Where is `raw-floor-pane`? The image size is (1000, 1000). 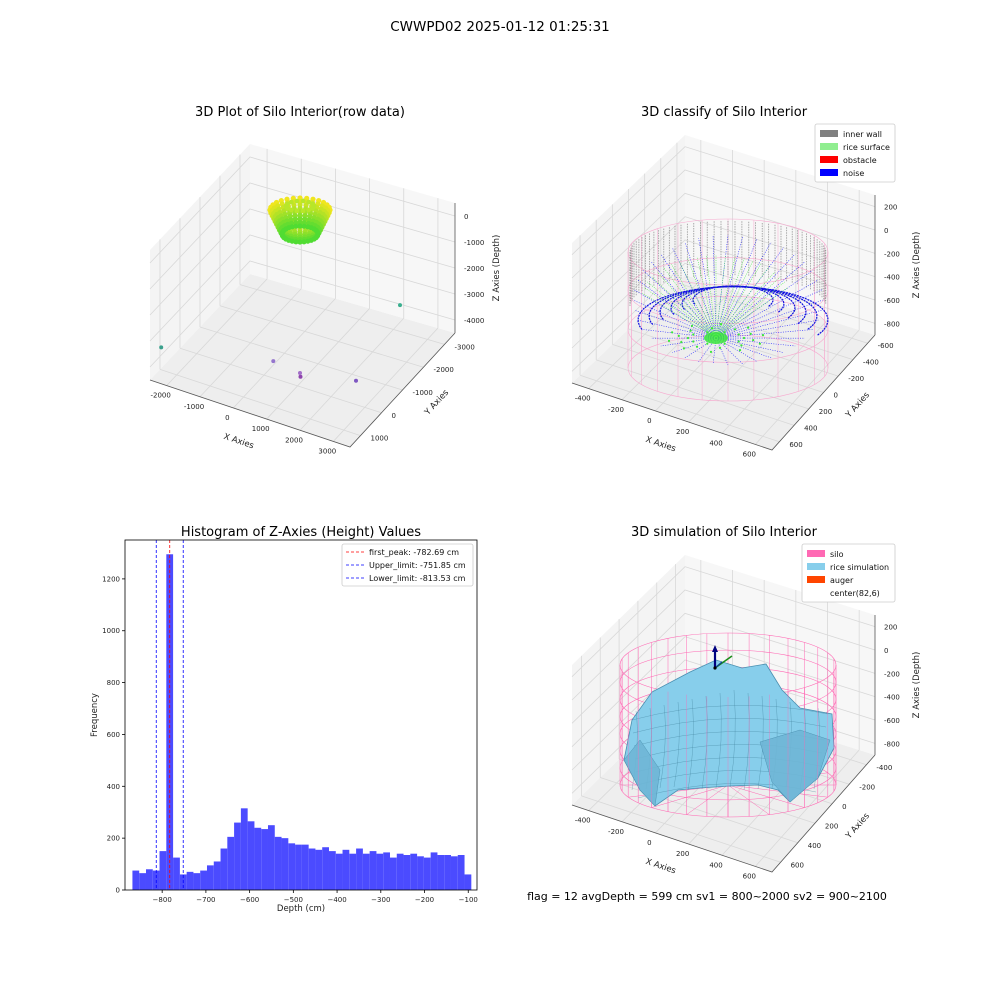
raw-floor-pane is located at coordinates (302, 360).